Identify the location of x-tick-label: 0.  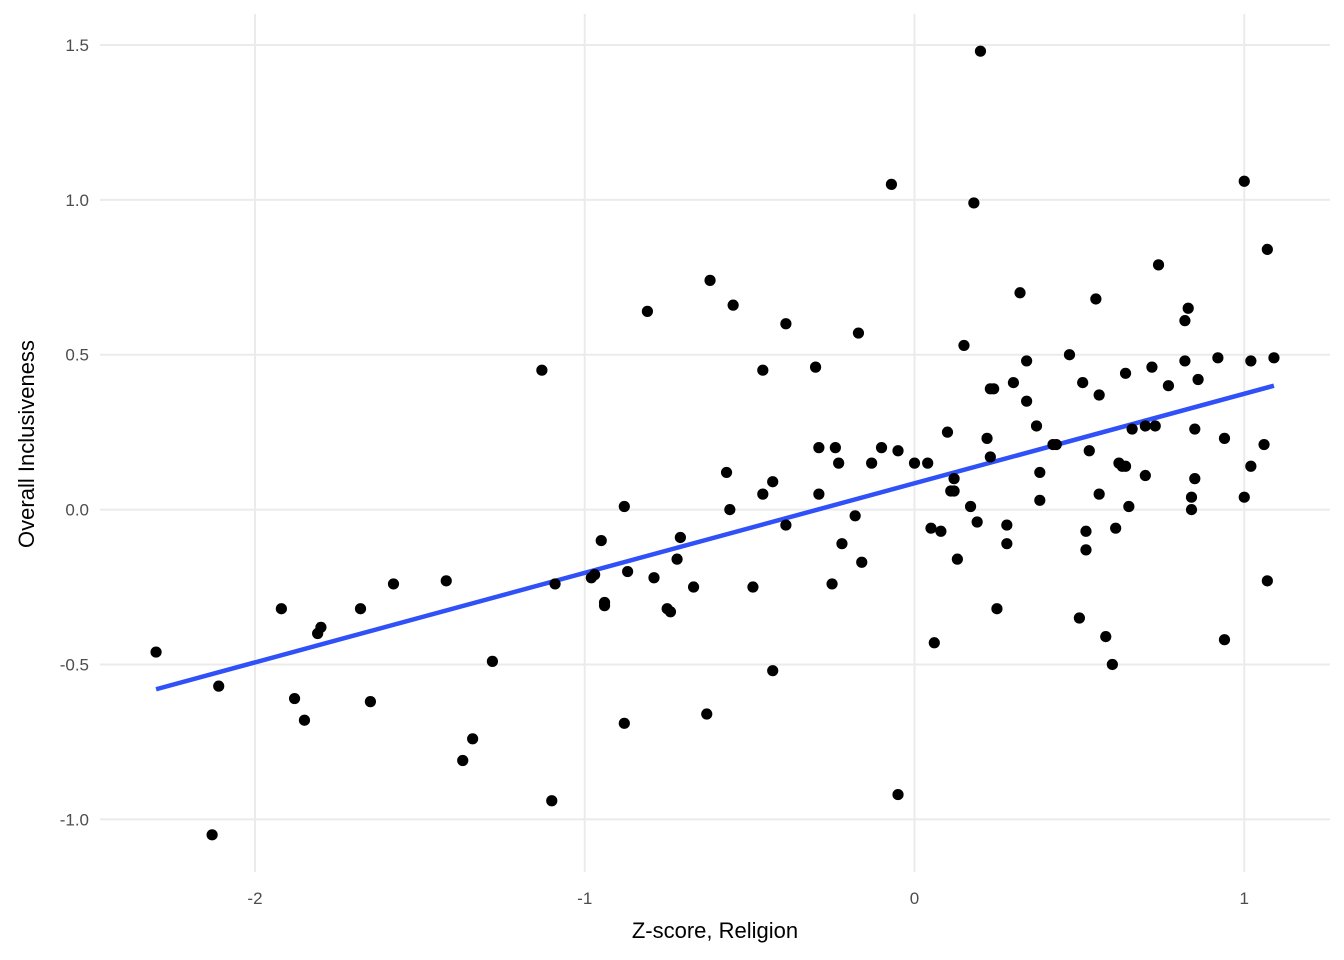
(914, 898).